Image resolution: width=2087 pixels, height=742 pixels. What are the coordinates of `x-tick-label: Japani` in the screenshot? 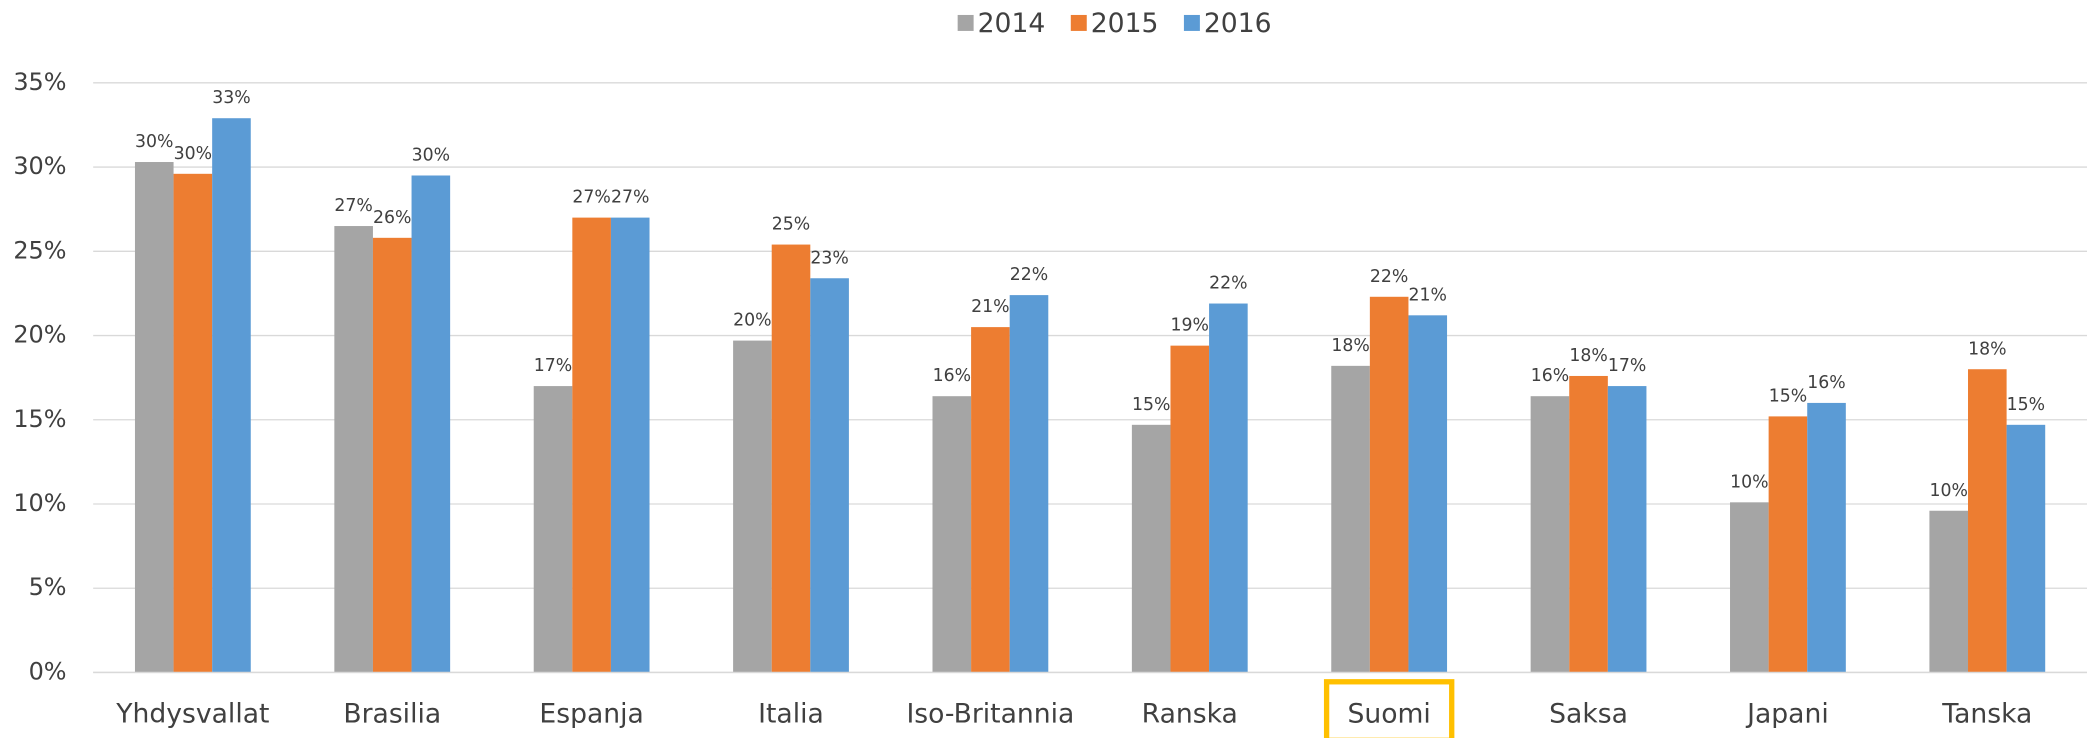 It's located at (1787, 714).